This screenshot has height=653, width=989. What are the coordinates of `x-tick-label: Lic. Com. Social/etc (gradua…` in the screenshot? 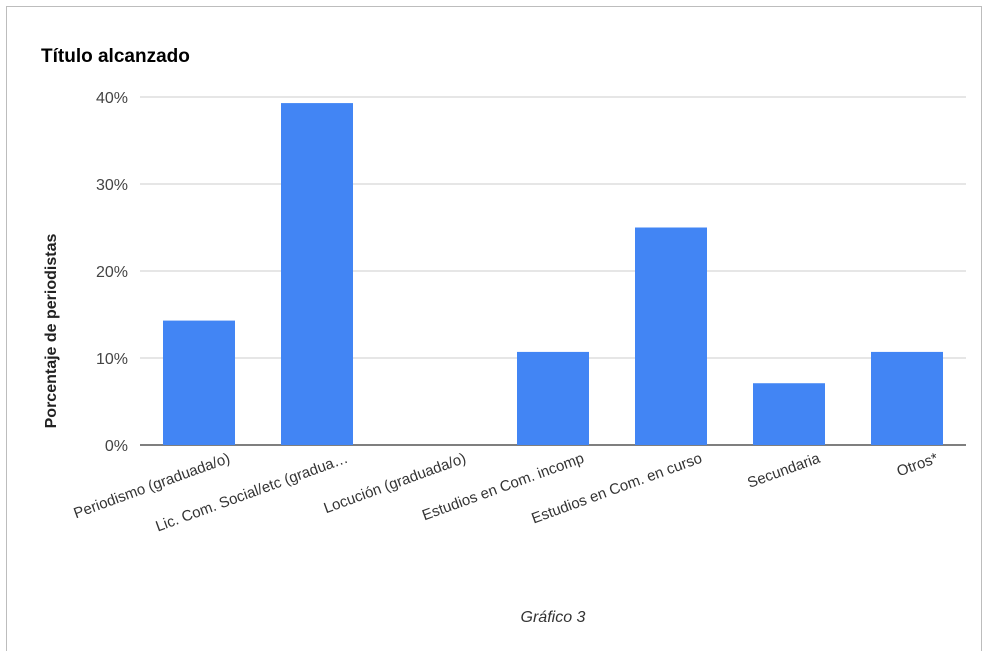 It's located at (251, 493).